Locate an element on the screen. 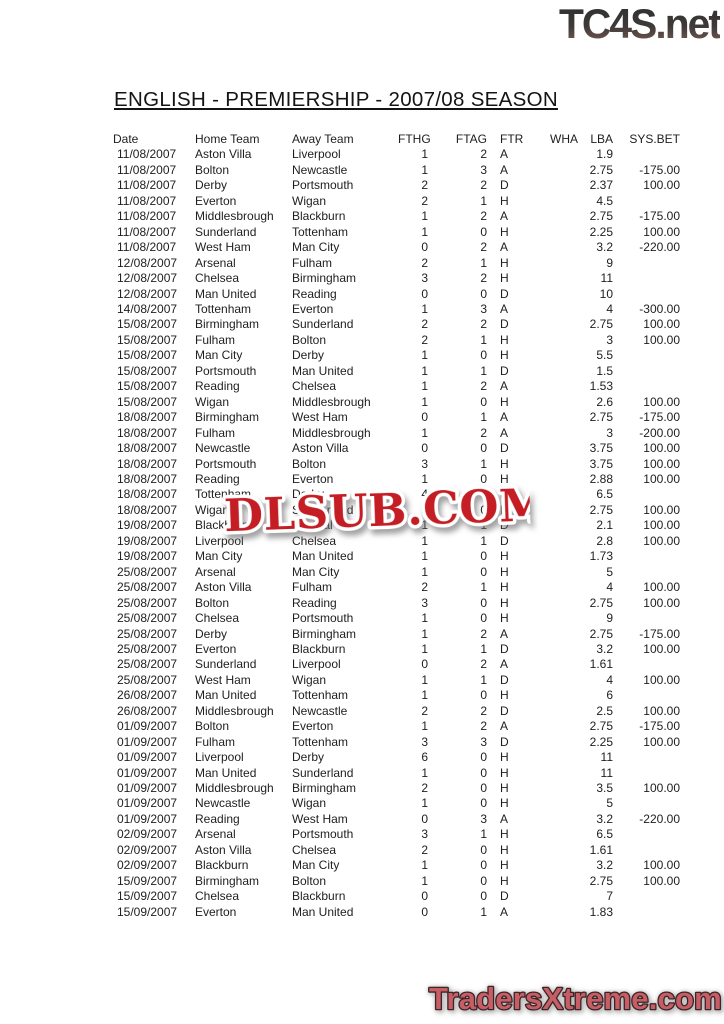 This screenshot has width=724, height=1024. tc4s-logo: TC4S.net is located at coordinates (640, 23).